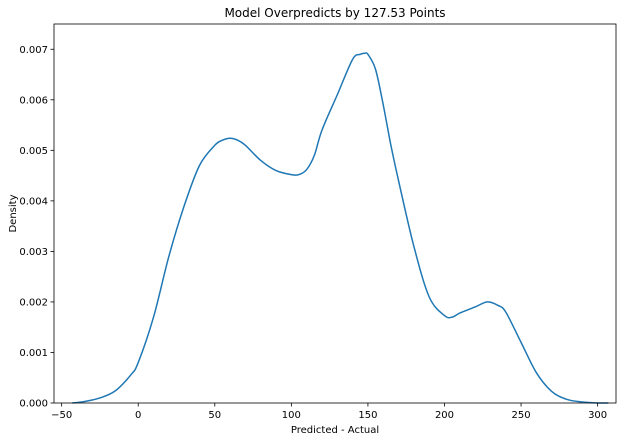 This screenshot has height=441, width=622. What do you see at coordinates (329, 412) in the screenshot?
I see `x-axis-ticks: −50 0 50 100 150 200 250 300` at bounding box center [329, 412].